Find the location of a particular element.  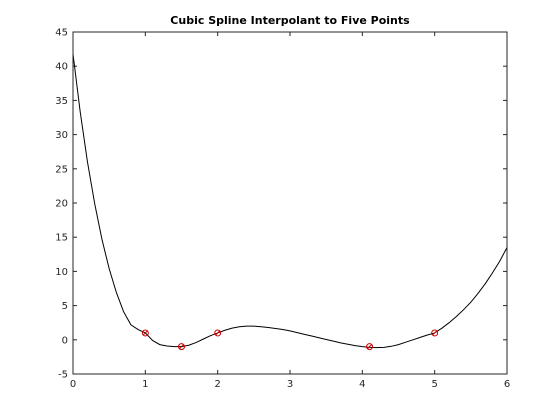

y-tick-label: 5 is located at coordinates (65, 306).